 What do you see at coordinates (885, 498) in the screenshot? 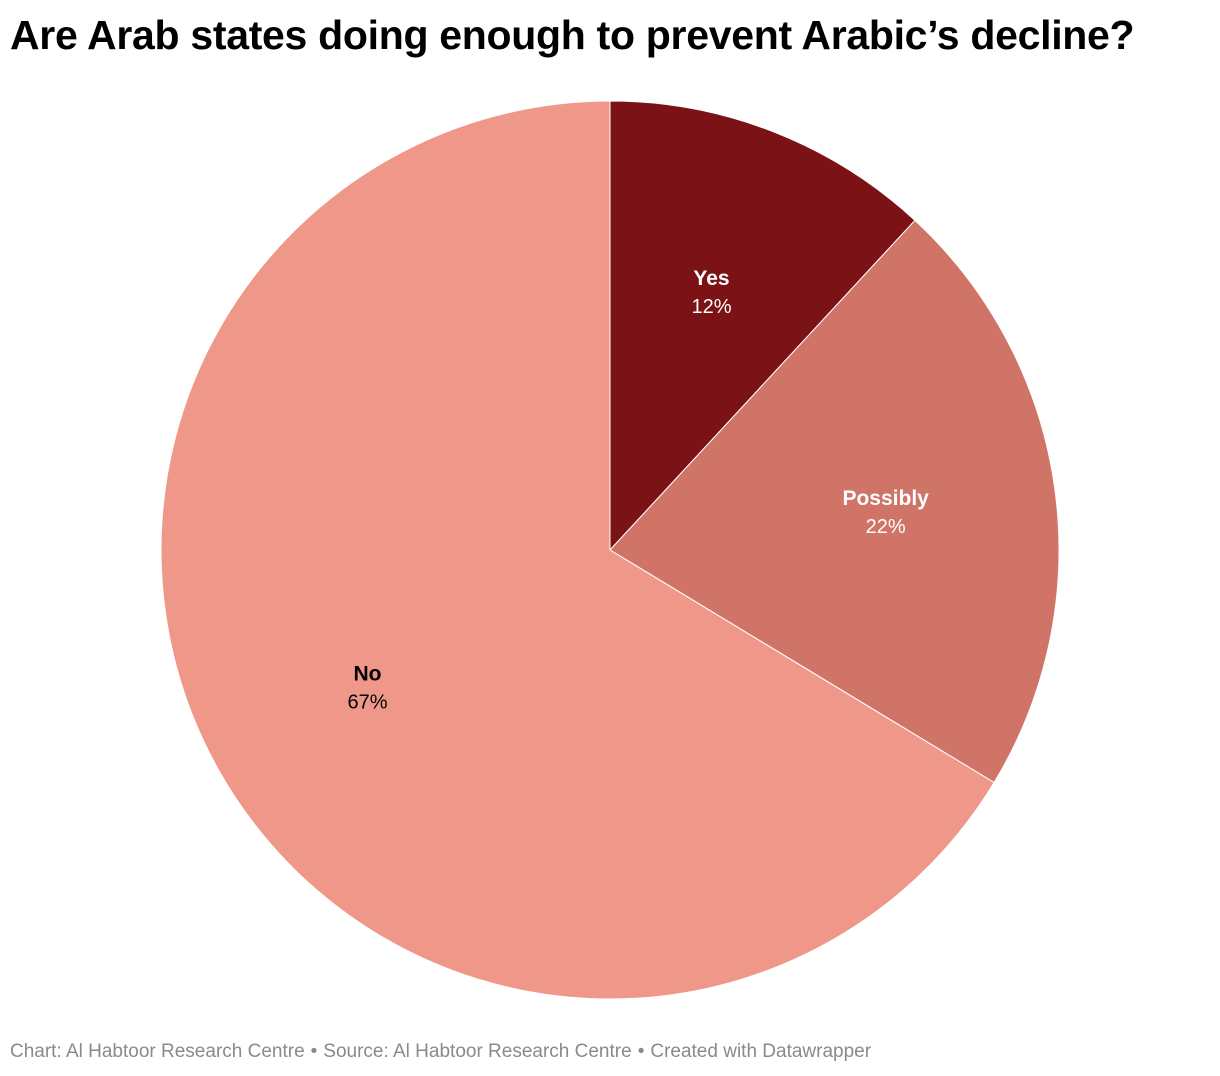
I see `slice-label-possibly: Possibly` at bounding box center [885, 498].